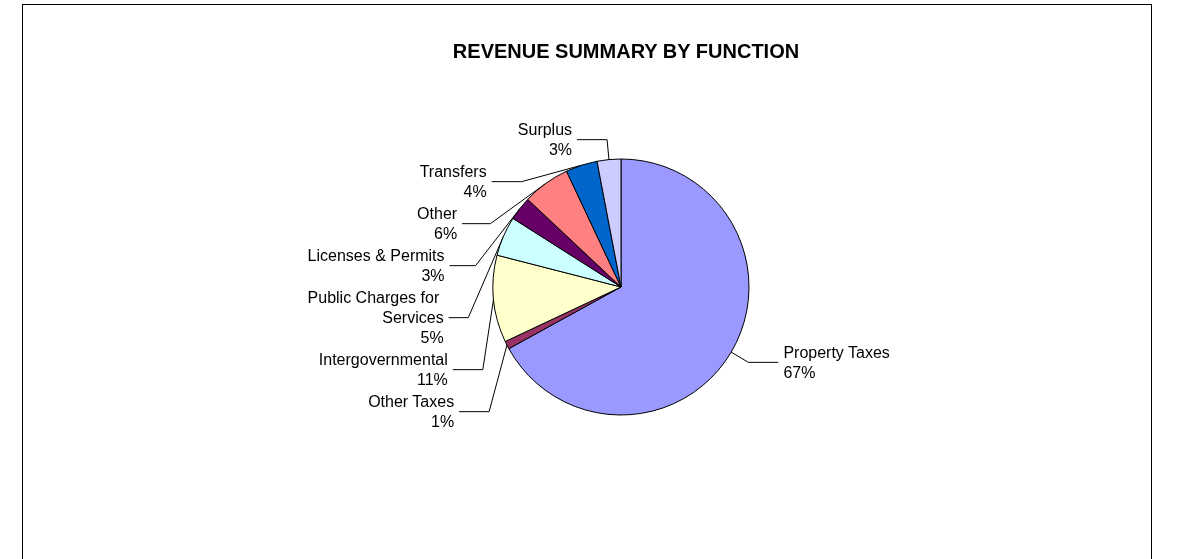 The image size is (1177, 559). What do you see at coordinates (376, 256) in the screenshot?
I see `slice-label: Licenses & Permits` at bounding box center [376, 256].